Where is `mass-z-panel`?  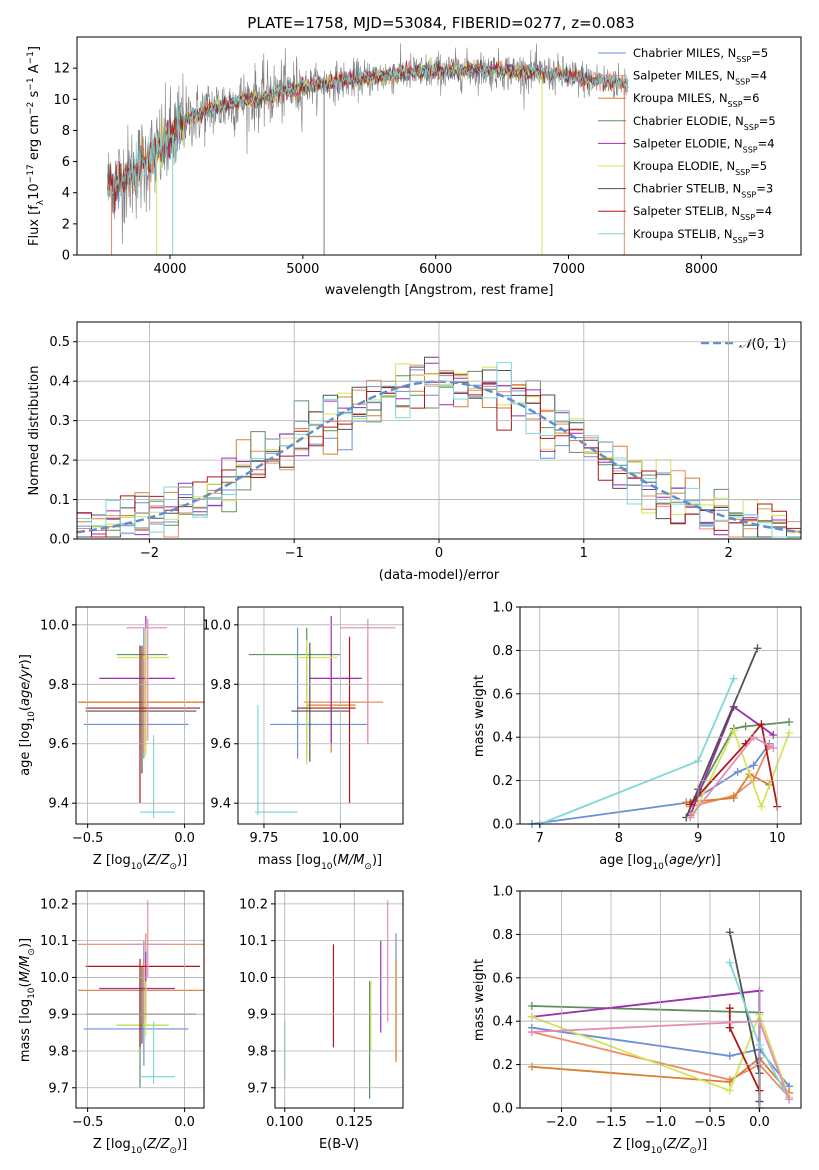 mass-z-panel is located at coordinates (140, 994).